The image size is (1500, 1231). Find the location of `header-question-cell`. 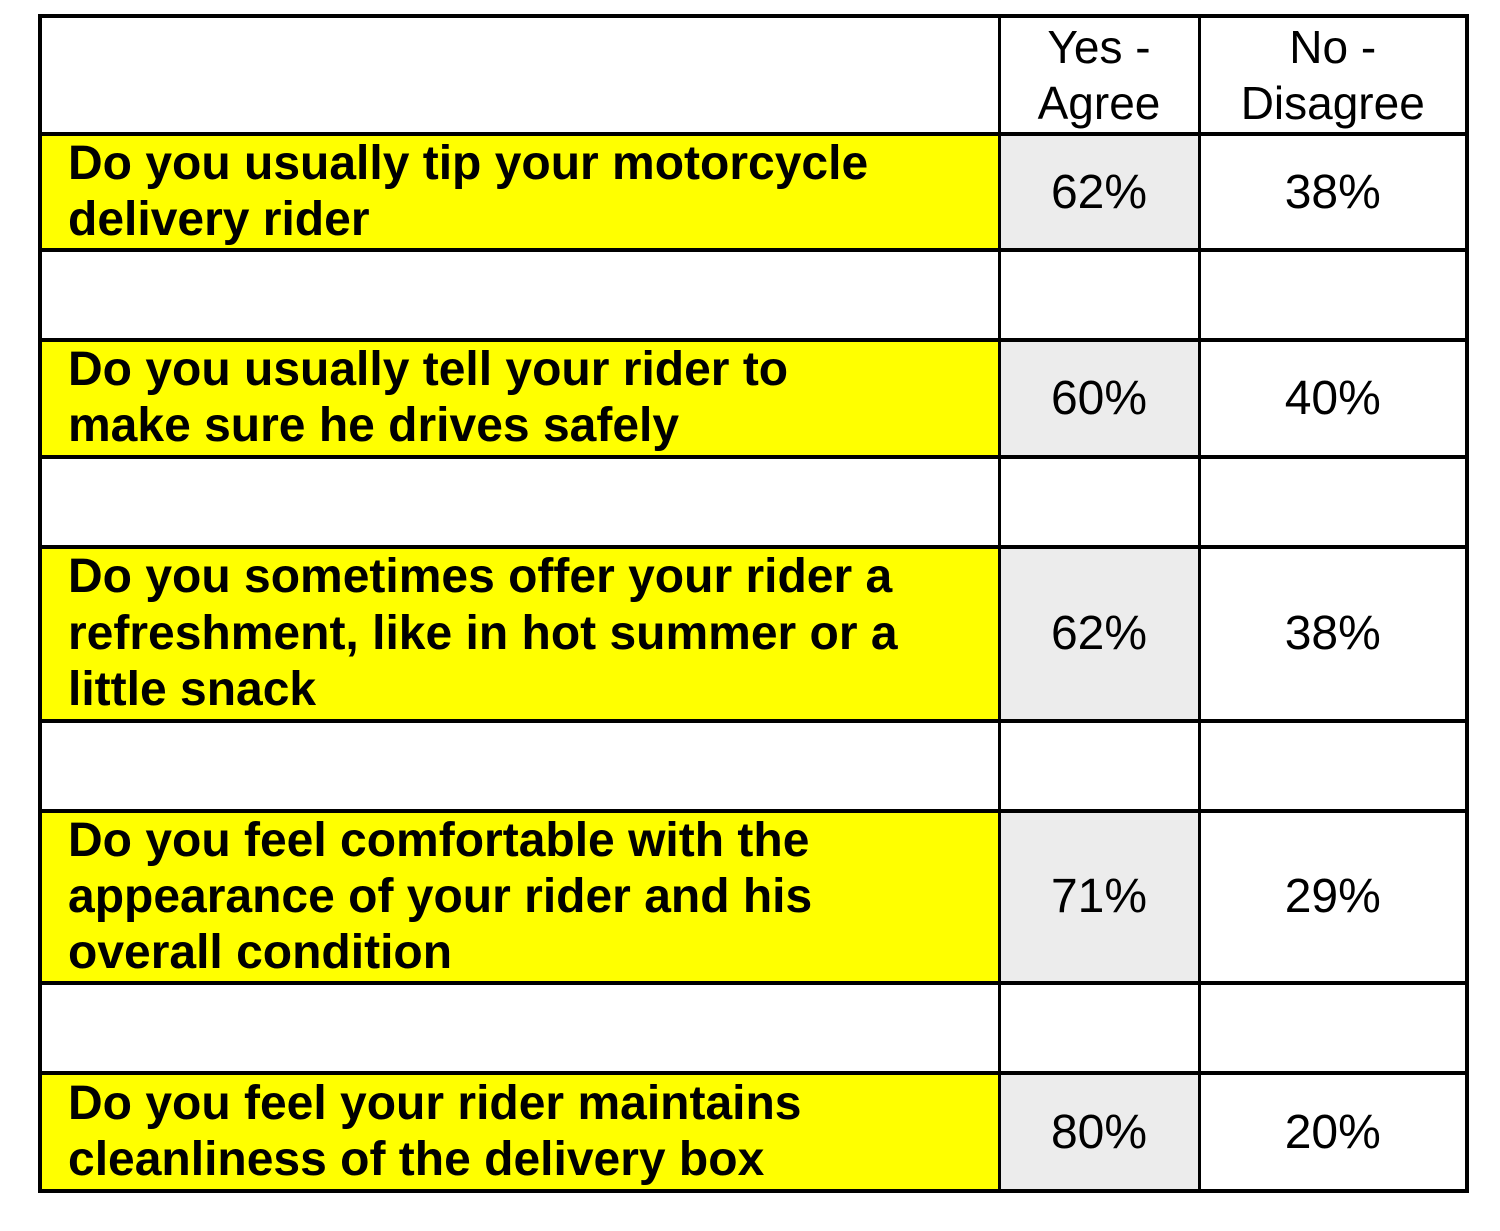

header-question-cell is located at coordinates (519, 75).